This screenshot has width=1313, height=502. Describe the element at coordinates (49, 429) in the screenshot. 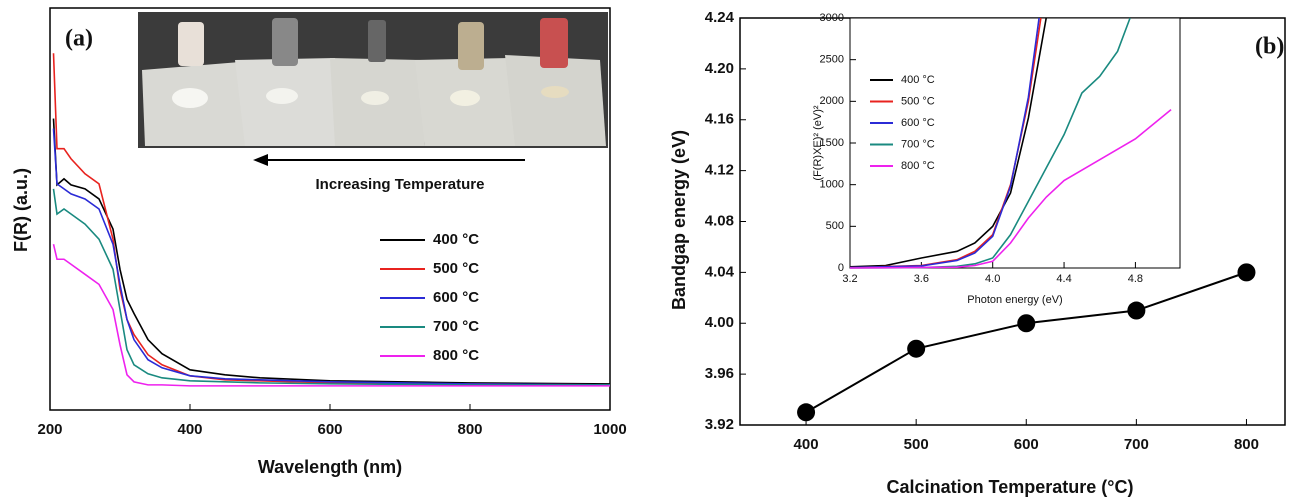

I see `x-tick-label: 200` at that location.